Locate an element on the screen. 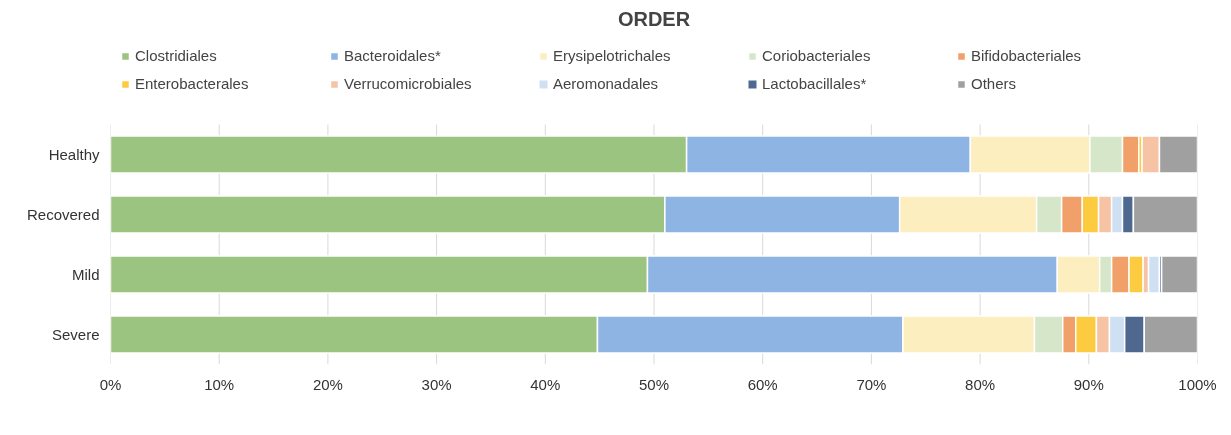 Image resolution: width=1231 pixels, height=435 pixels. x-tick-label: 10% is located at coordinates (219, 384).